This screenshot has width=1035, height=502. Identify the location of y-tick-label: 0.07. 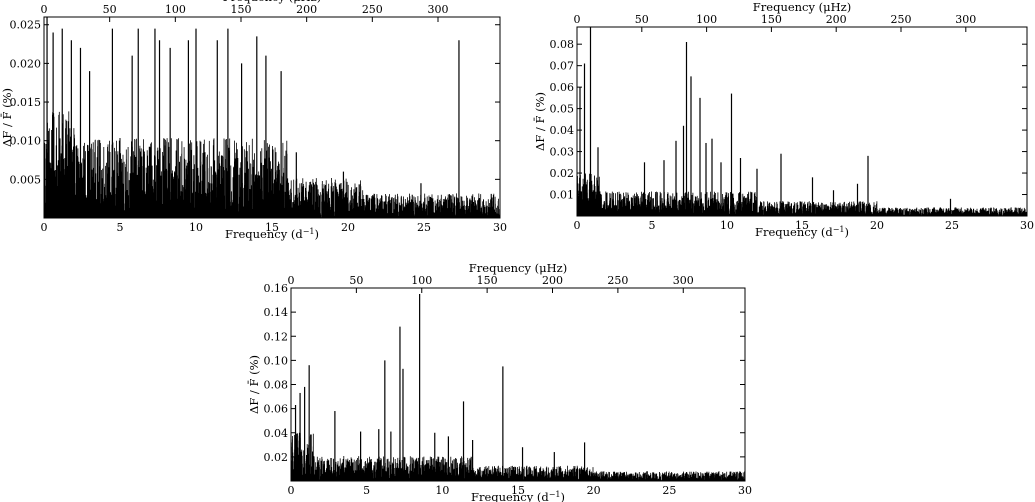
(562, 66).